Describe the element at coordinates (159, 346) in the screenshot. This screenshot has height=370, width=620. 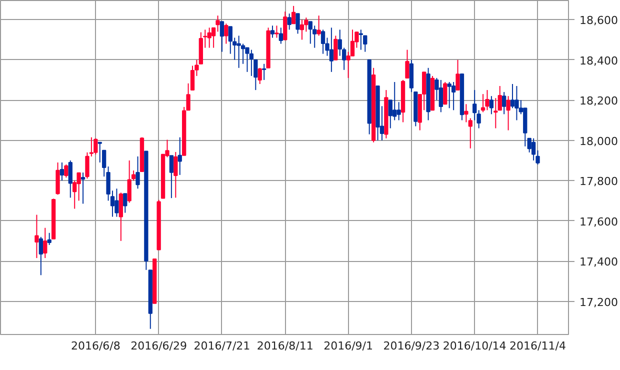
I see `x-tick-label: 2016/6/29` at that location.